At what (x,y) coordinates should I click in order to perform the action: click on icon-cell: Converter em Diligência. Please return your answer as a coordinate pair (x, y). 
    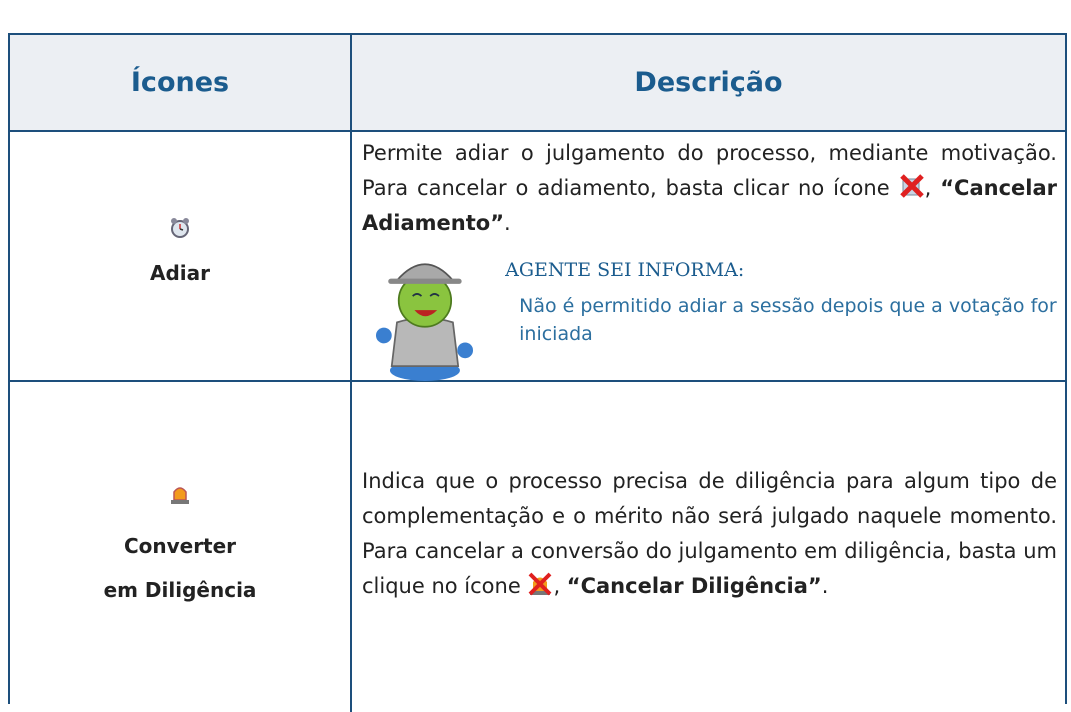
    Looking at the image, I should click on (181, 547).